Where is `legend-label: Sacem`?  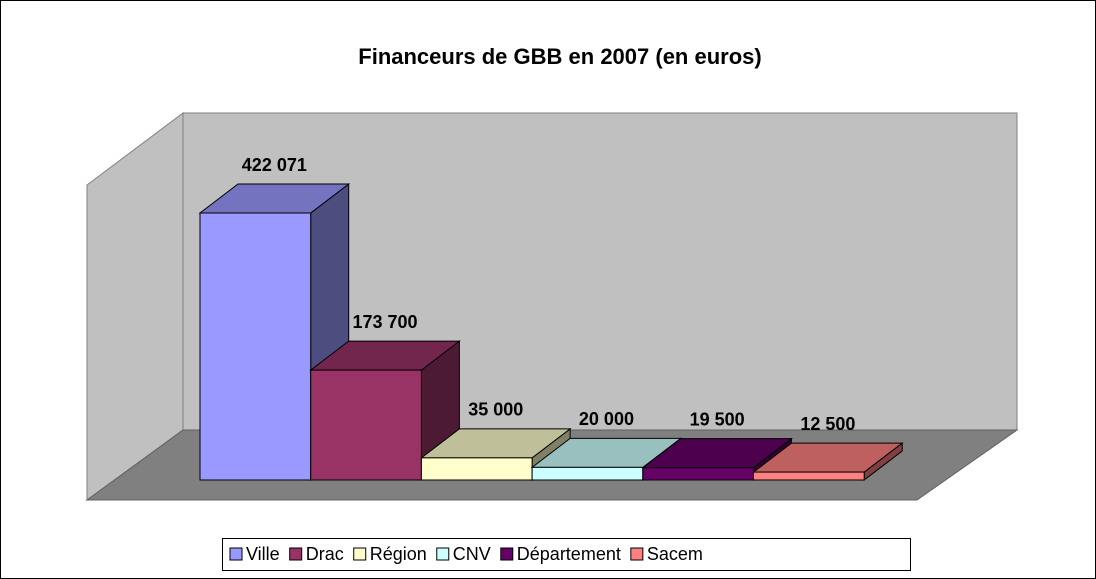
legend-label: Sacem is located at coordinates (675, 554).